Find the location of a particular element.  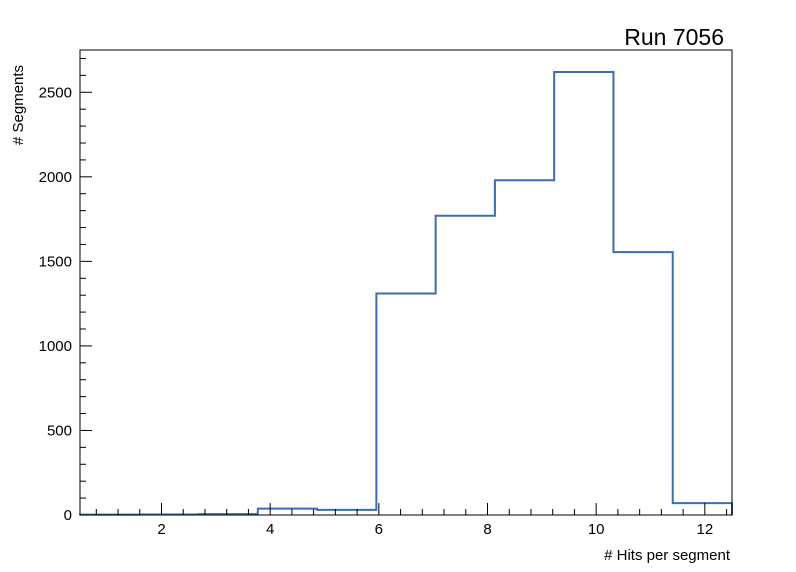

y-tick-label: 2000 is located at coordinates (55, 177).